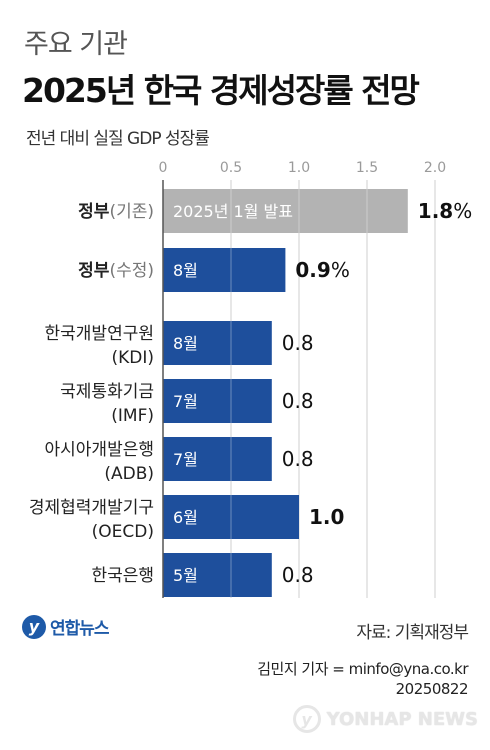 The image size is (490, 750). Describe the element at coordinates (107, 392) in the screenshot. I see `category-label: 국제통화기금` at that location.